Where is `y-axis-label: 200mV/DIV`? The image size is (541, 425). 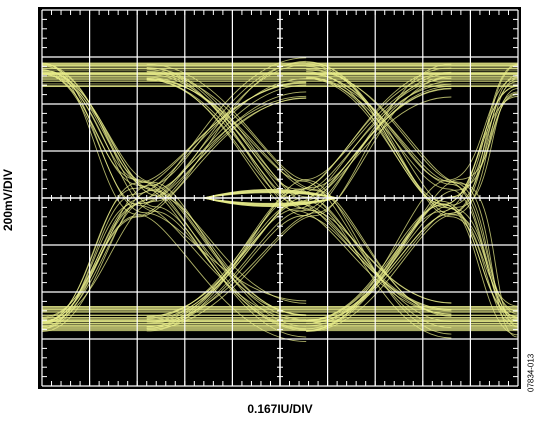 y-axis-label: 200mV/DIV is located at coordinates (8, 200).